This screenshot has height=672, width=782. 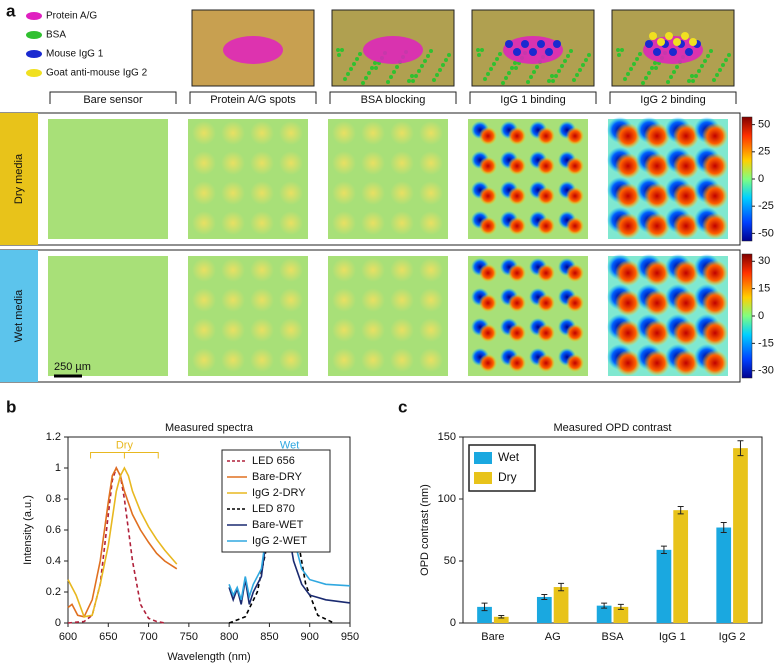 What do you see at coordinates (253, 100) in the screenshot?
I see `stage-label: Protein A/G spots` at bounding box center [253, 100].